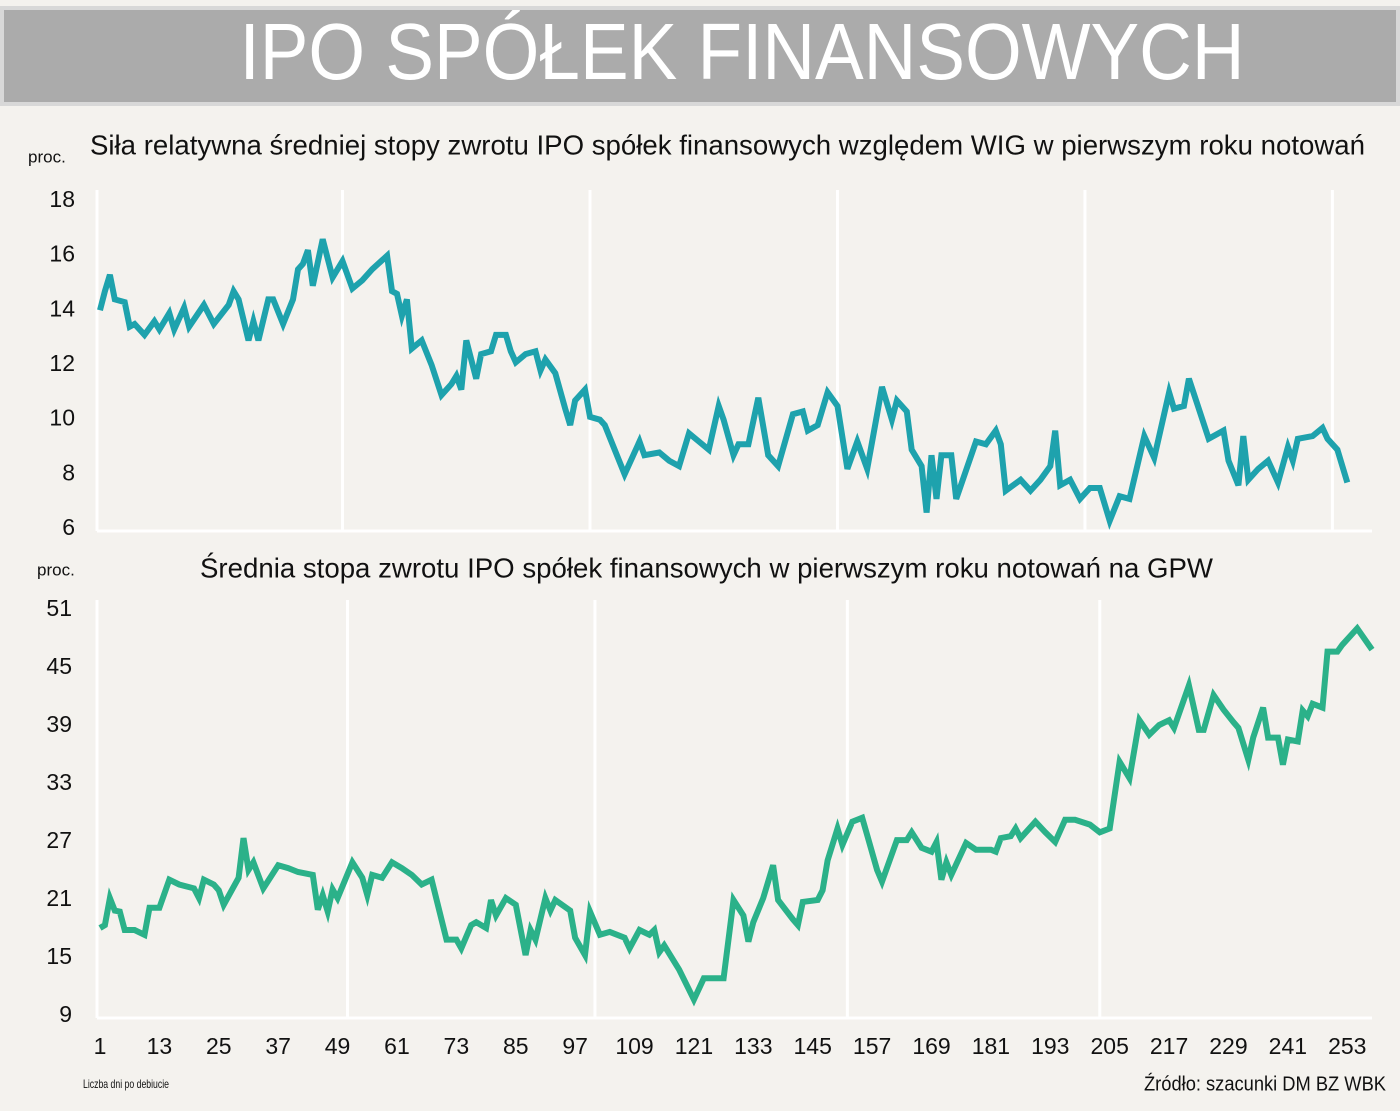 This screenshot has width=1400, height=1111. I want to click on y-tick-label: 8, so click(68, 472).